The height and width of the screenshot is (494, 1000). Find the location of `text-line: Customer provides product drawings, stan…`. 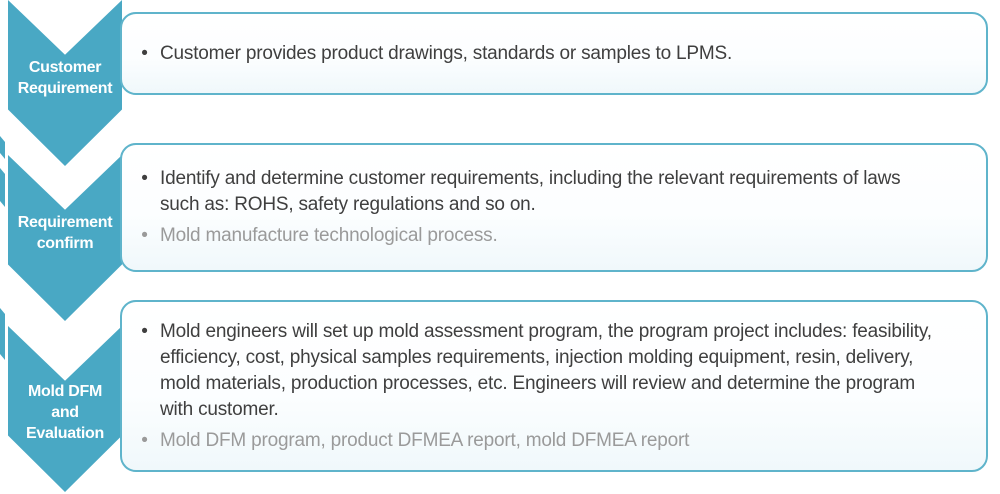

text-line: Customer provides product drawings, stan… is located at coordinates (446, 53).